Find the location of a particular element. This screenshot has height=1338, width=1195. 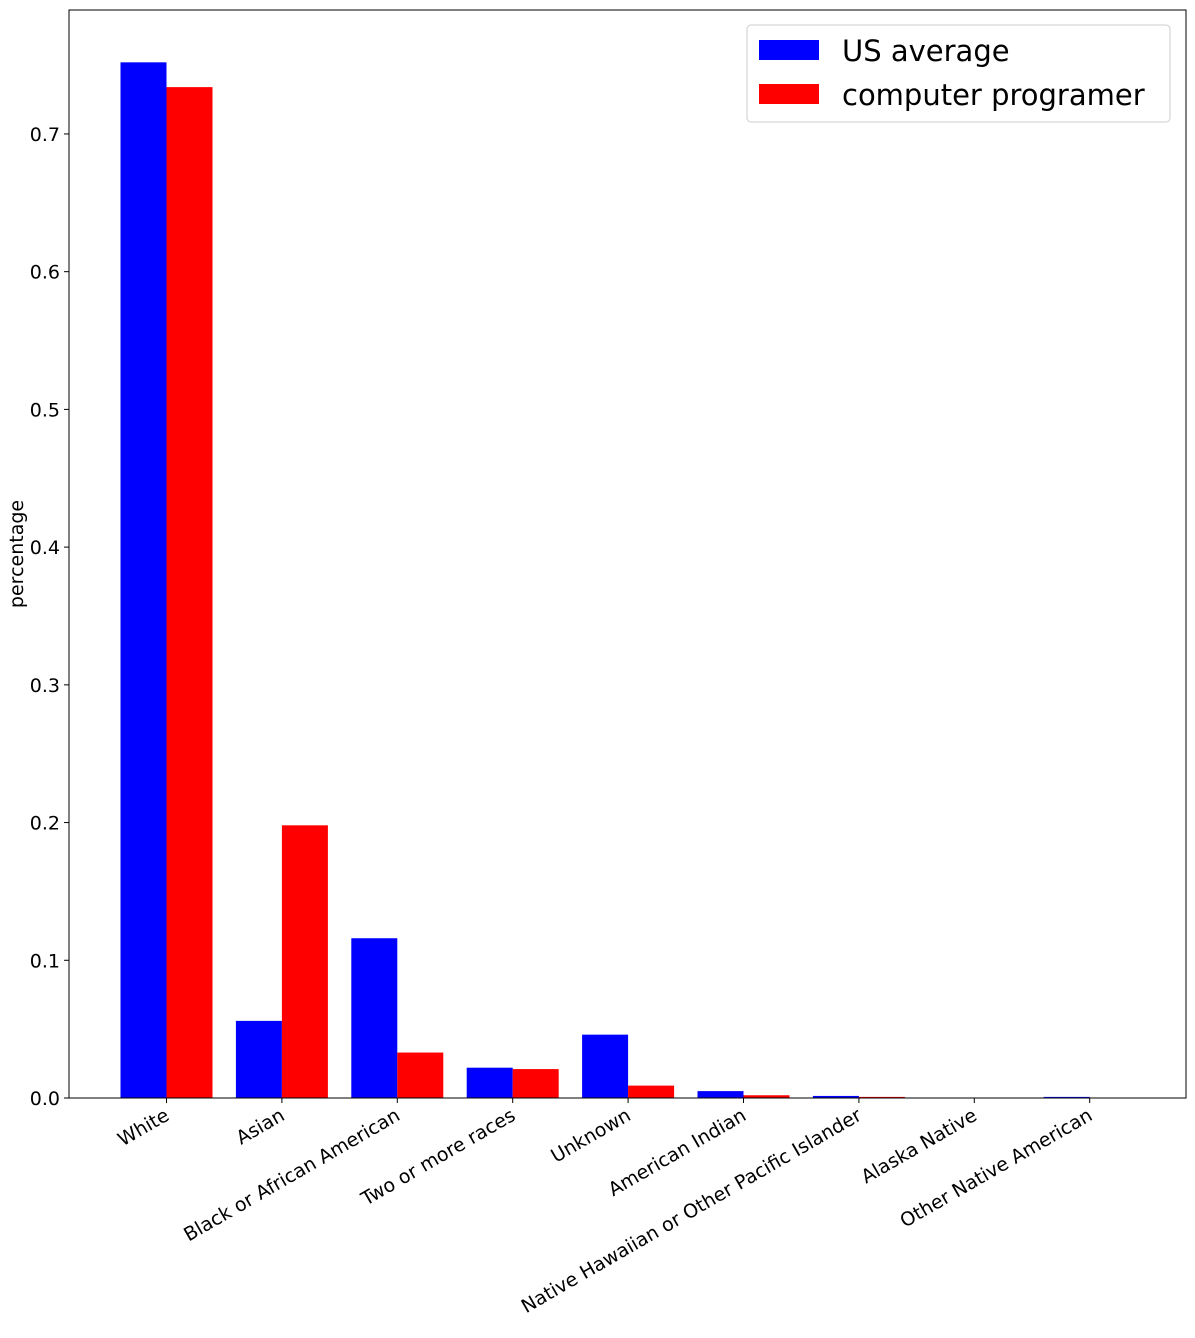

y-tick-label-0-3: 0.3 is located at coordinates (45, 686).